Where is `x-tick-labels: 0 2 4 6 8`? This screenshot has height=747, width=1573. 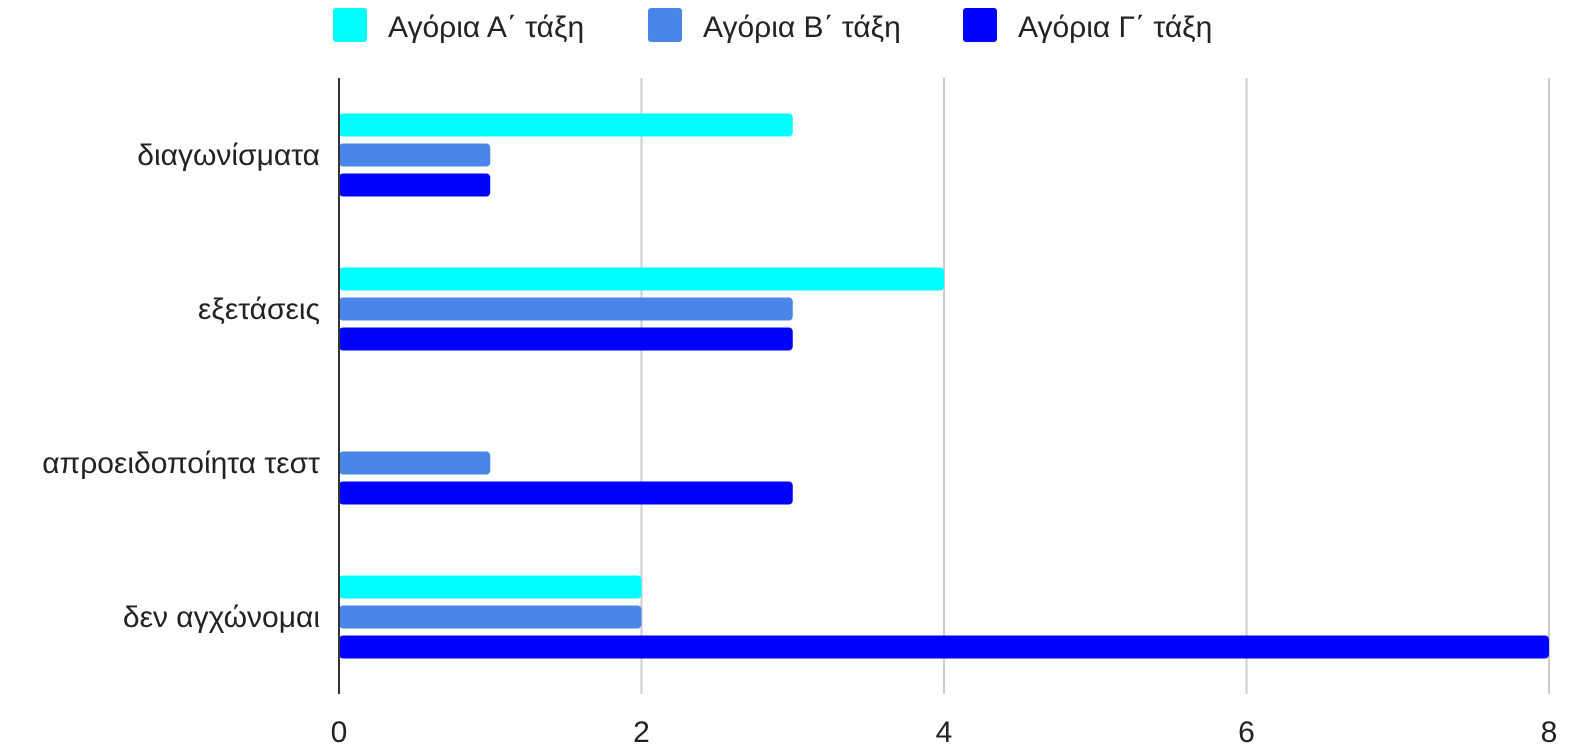 x-tick-labels: 0 2 4 6 8 is located at coordinates (944, 731).